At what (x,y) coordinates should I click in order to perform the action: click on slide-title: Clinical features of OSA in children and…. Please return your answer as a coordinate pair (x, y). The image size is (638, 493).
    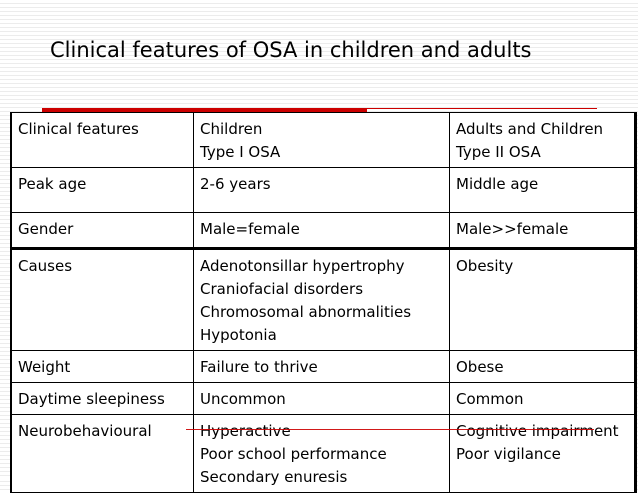
    Looking at the image, I should click on (291, 50).